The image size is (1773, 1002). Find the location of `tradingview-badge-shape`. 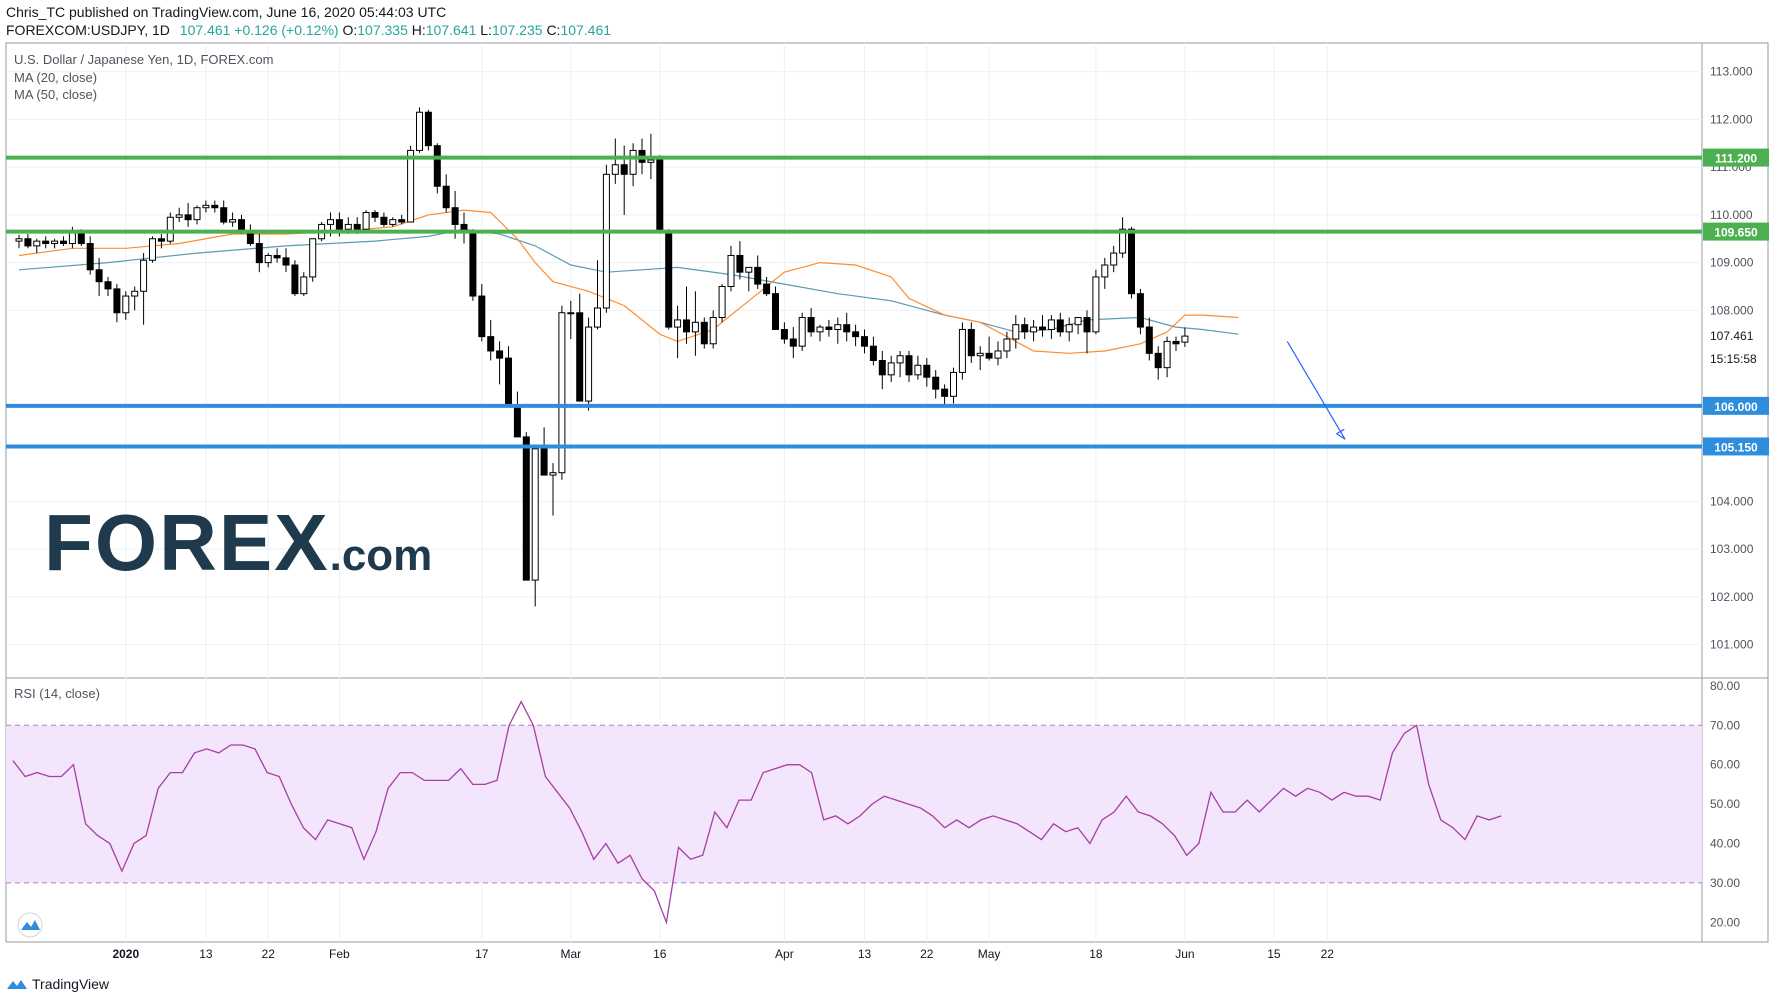

tradingview-badge-shape is located at coordinates (30, 925).